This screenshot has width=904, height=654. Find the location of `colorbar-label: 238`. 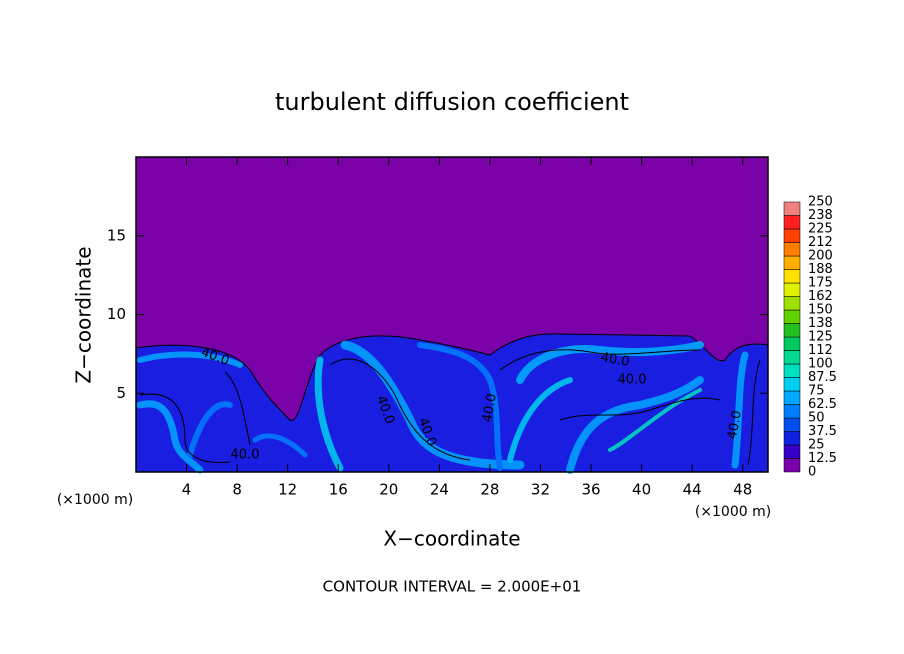

colorbar-label: 238 is located at coordinates (820, 215).